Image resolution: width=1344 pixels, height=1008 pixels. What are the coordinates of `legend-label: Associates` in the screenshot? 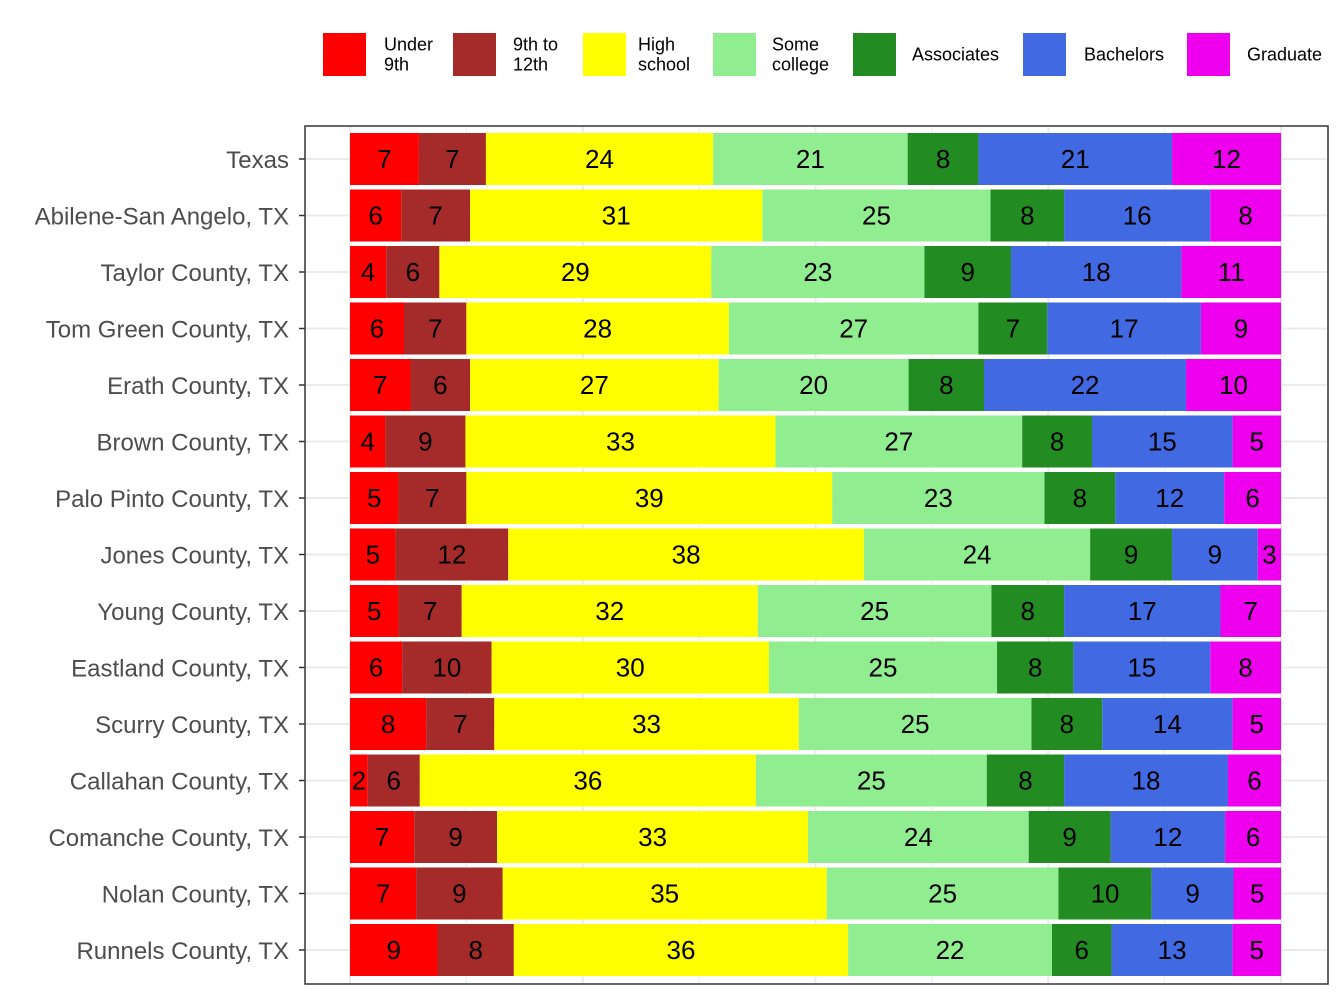 It's located at (955, 55).